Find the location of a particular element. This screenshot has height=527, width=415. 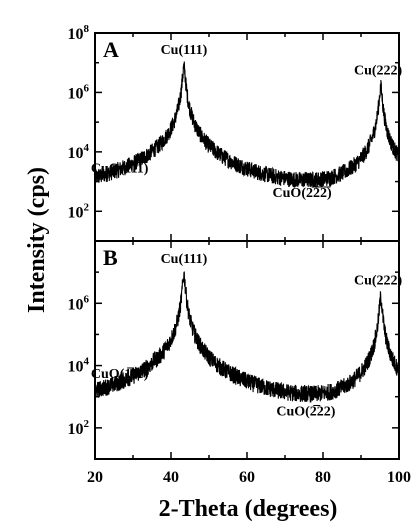

y-tick-label: 10⁸ is located at coordinates (79, 33).